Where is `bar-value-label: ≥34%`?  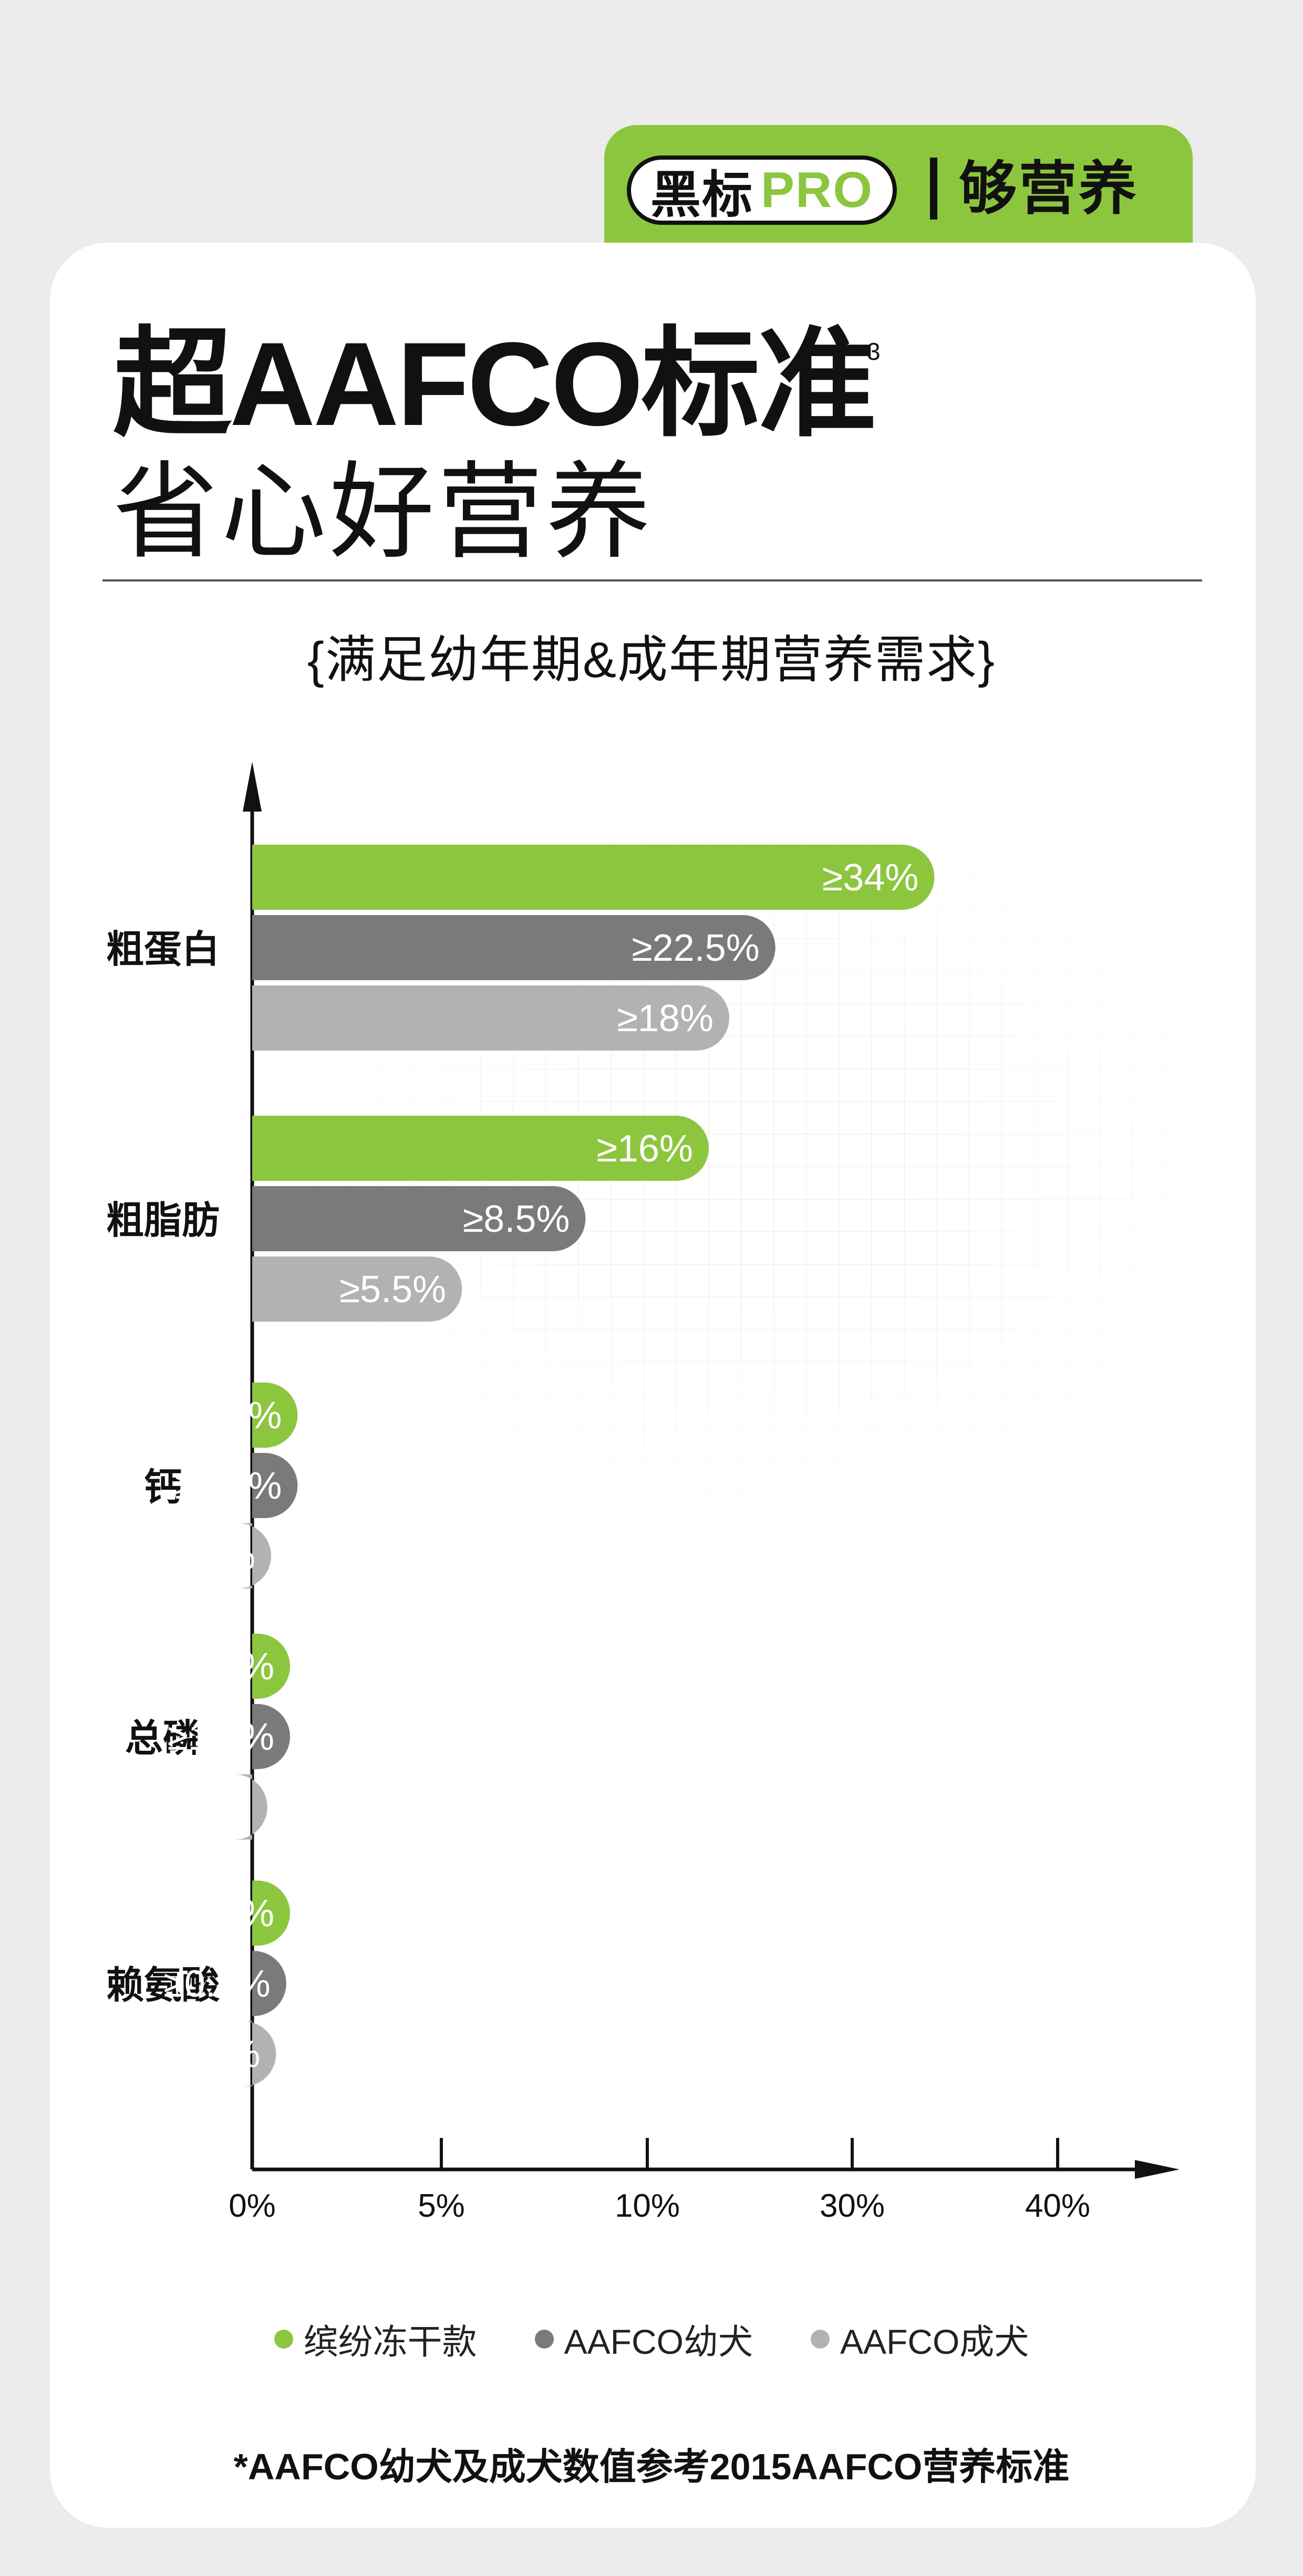 bar-value-label: ≥34% is located at coordinates (870, 878).